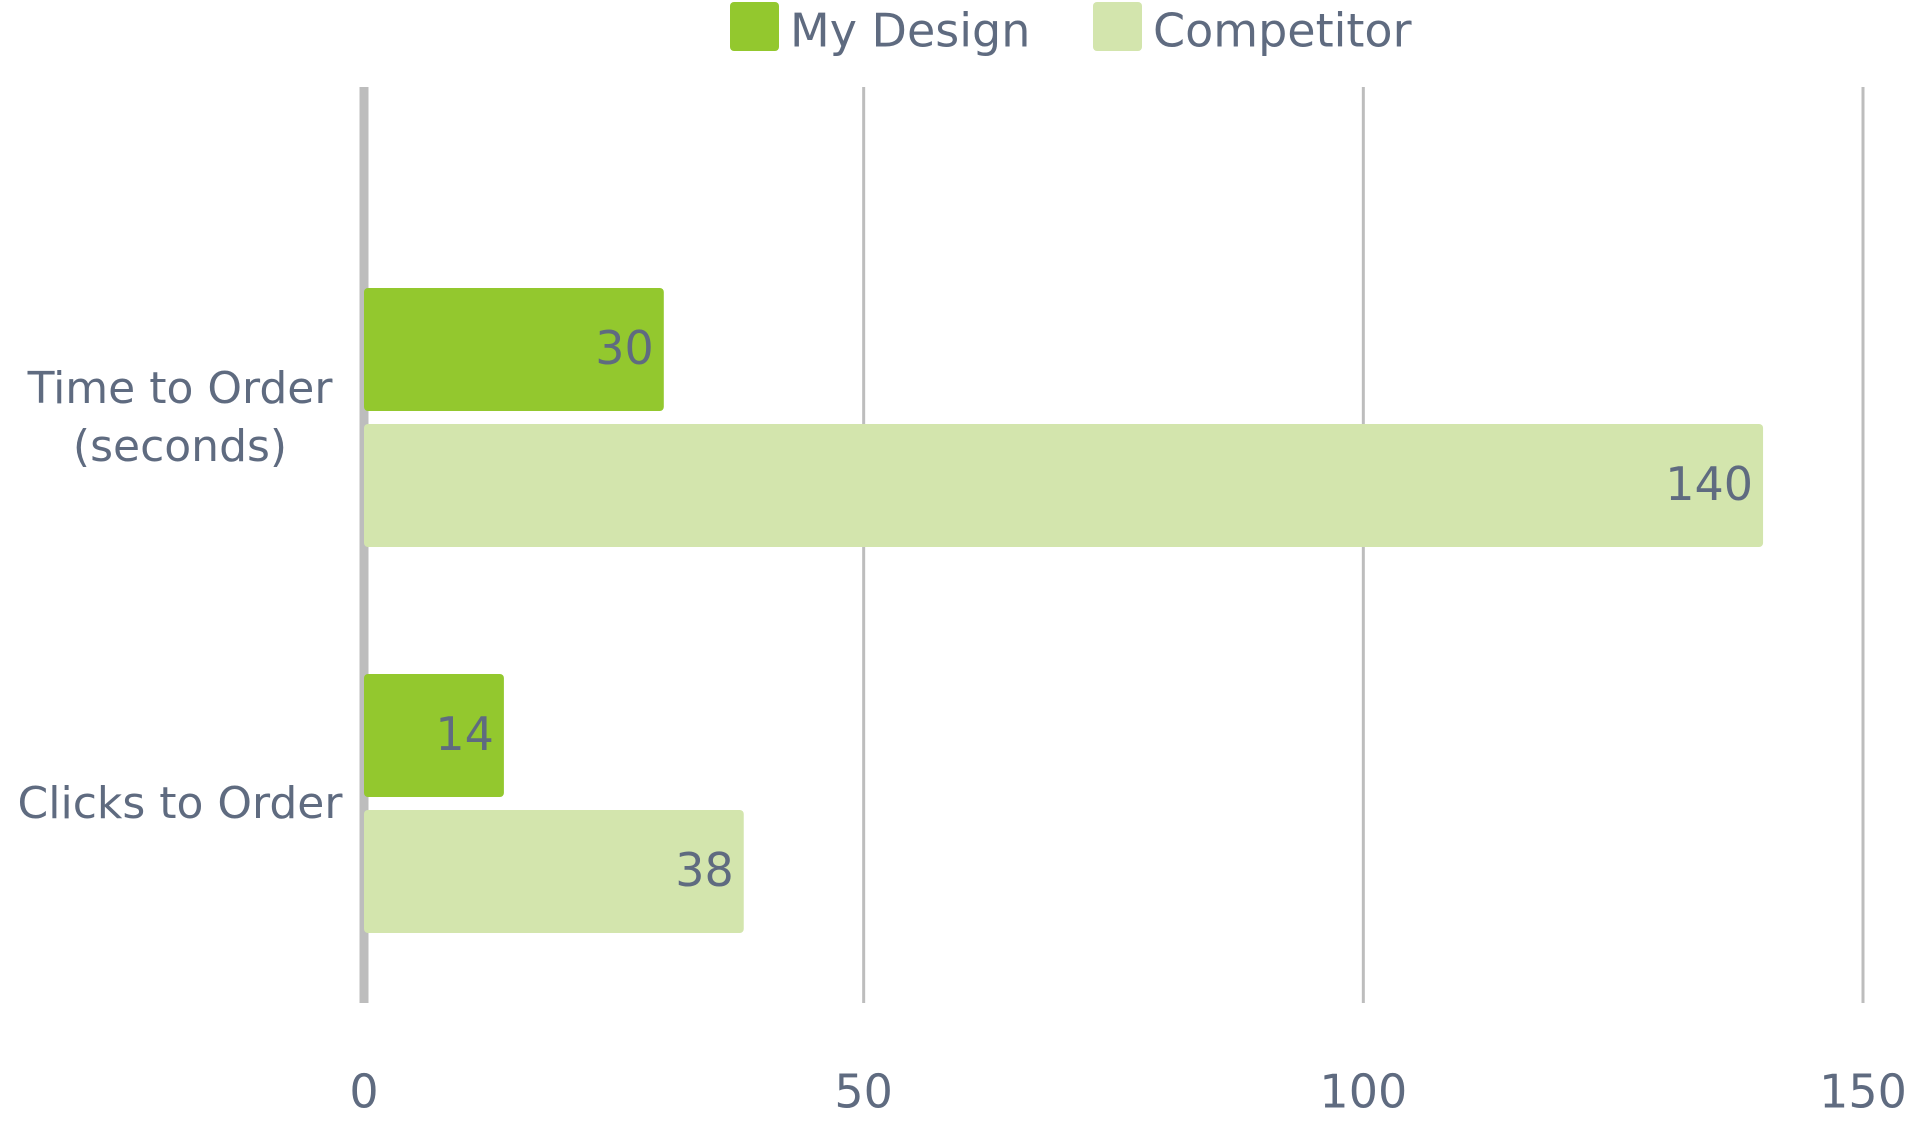  Describe the element at coordinates (910, 31) in the screenshot. I see `legend-label: My Design` at that location.